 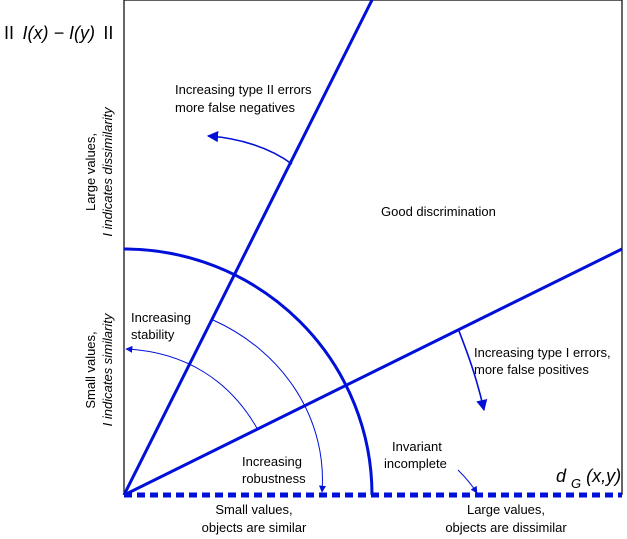 What do you see at coordinates (272, 461) in the screenshot?
I see `robustness-label-line1: Increasing` at bounding box center [272, 461].